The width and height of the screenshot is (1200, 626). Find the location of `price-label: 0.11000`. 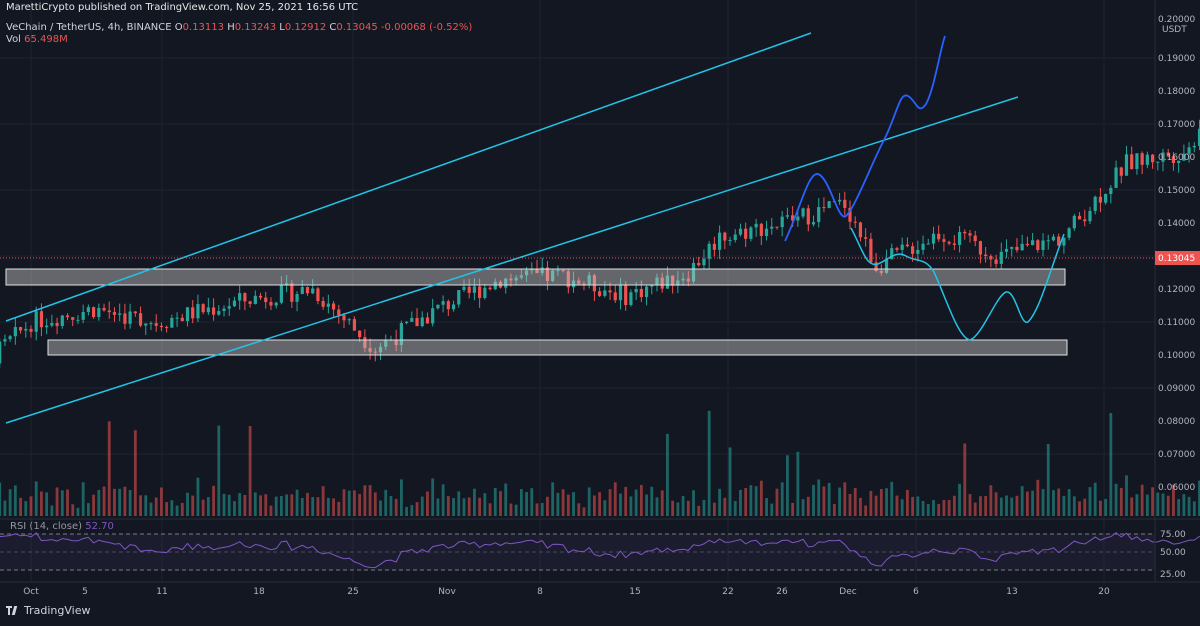

price-label: 0.11000 is located at coordinates (1176, 323).